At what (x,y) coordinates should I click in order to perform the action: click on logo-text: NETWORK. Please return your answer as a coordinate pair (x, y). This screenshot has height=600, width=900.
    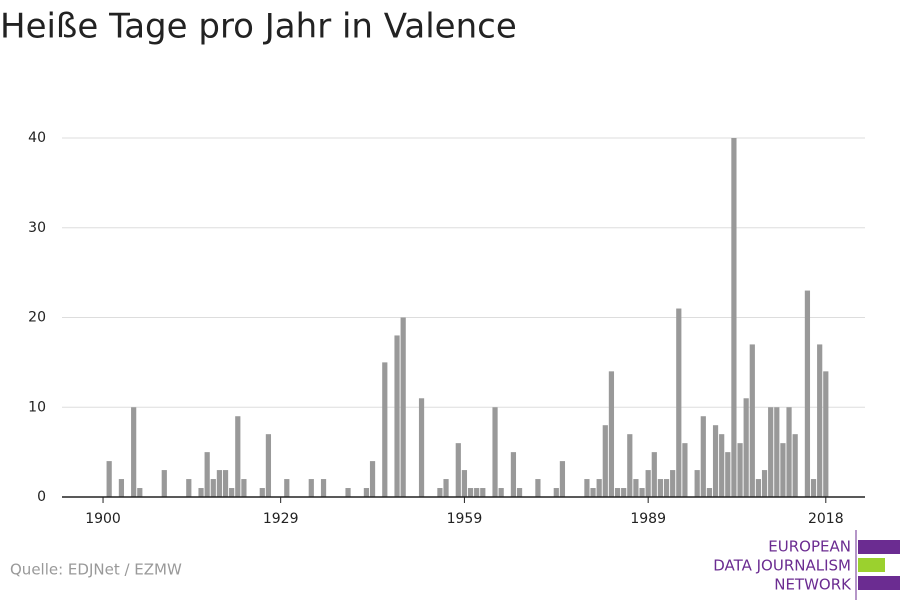
    Looking at the image, I should click on (813, 585).